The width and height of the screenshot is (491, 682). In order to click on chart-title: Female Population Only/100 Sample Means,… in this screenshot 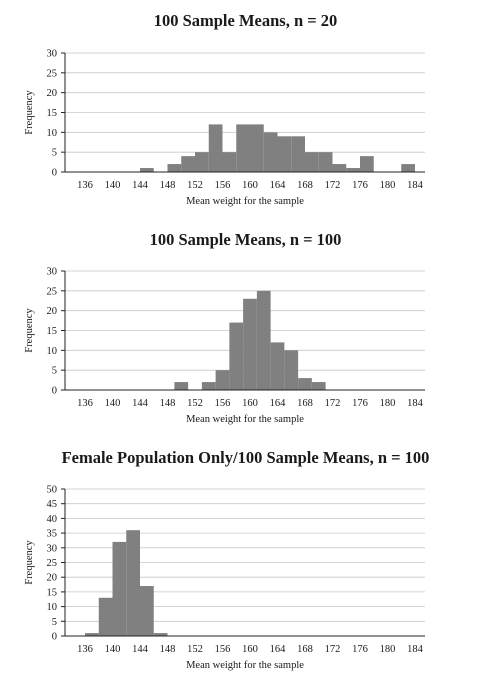, I will do `click(246, 457)`.